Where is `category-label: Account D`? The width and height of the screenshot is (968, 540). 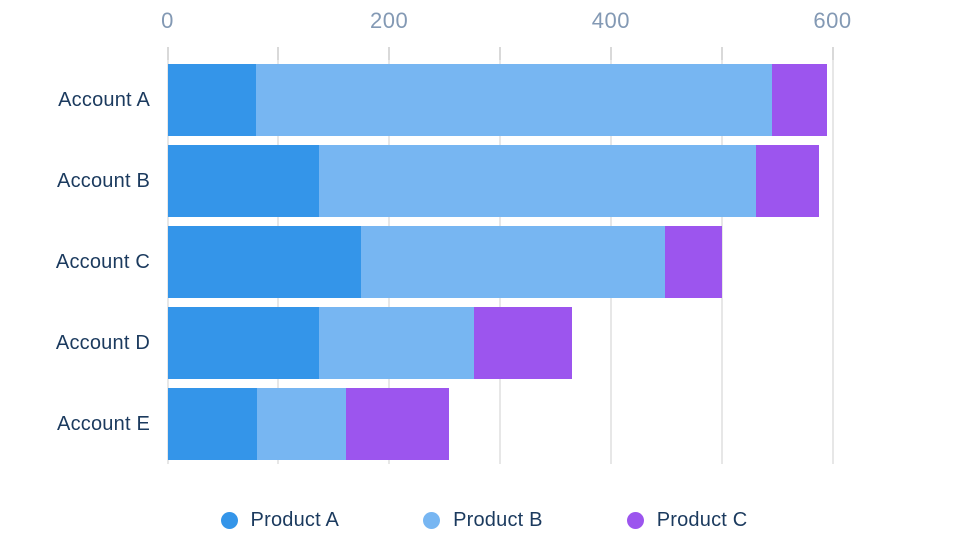
category-label: Account D is located at coordinates (102, 342).